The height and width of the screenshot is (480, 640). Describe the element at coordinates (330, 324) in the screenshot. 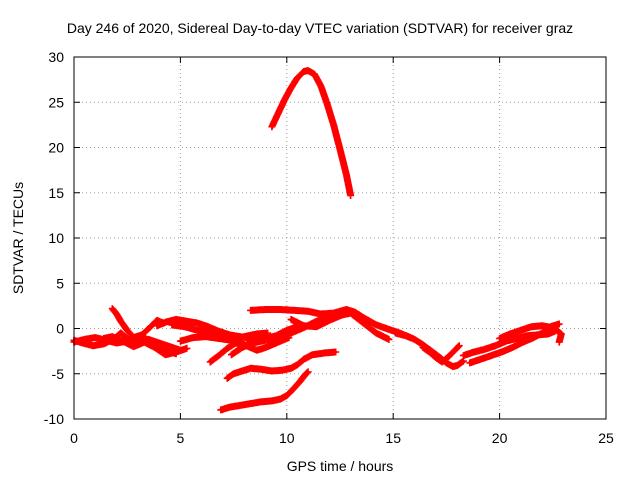

I see `series-arc-top-mid` at that location.